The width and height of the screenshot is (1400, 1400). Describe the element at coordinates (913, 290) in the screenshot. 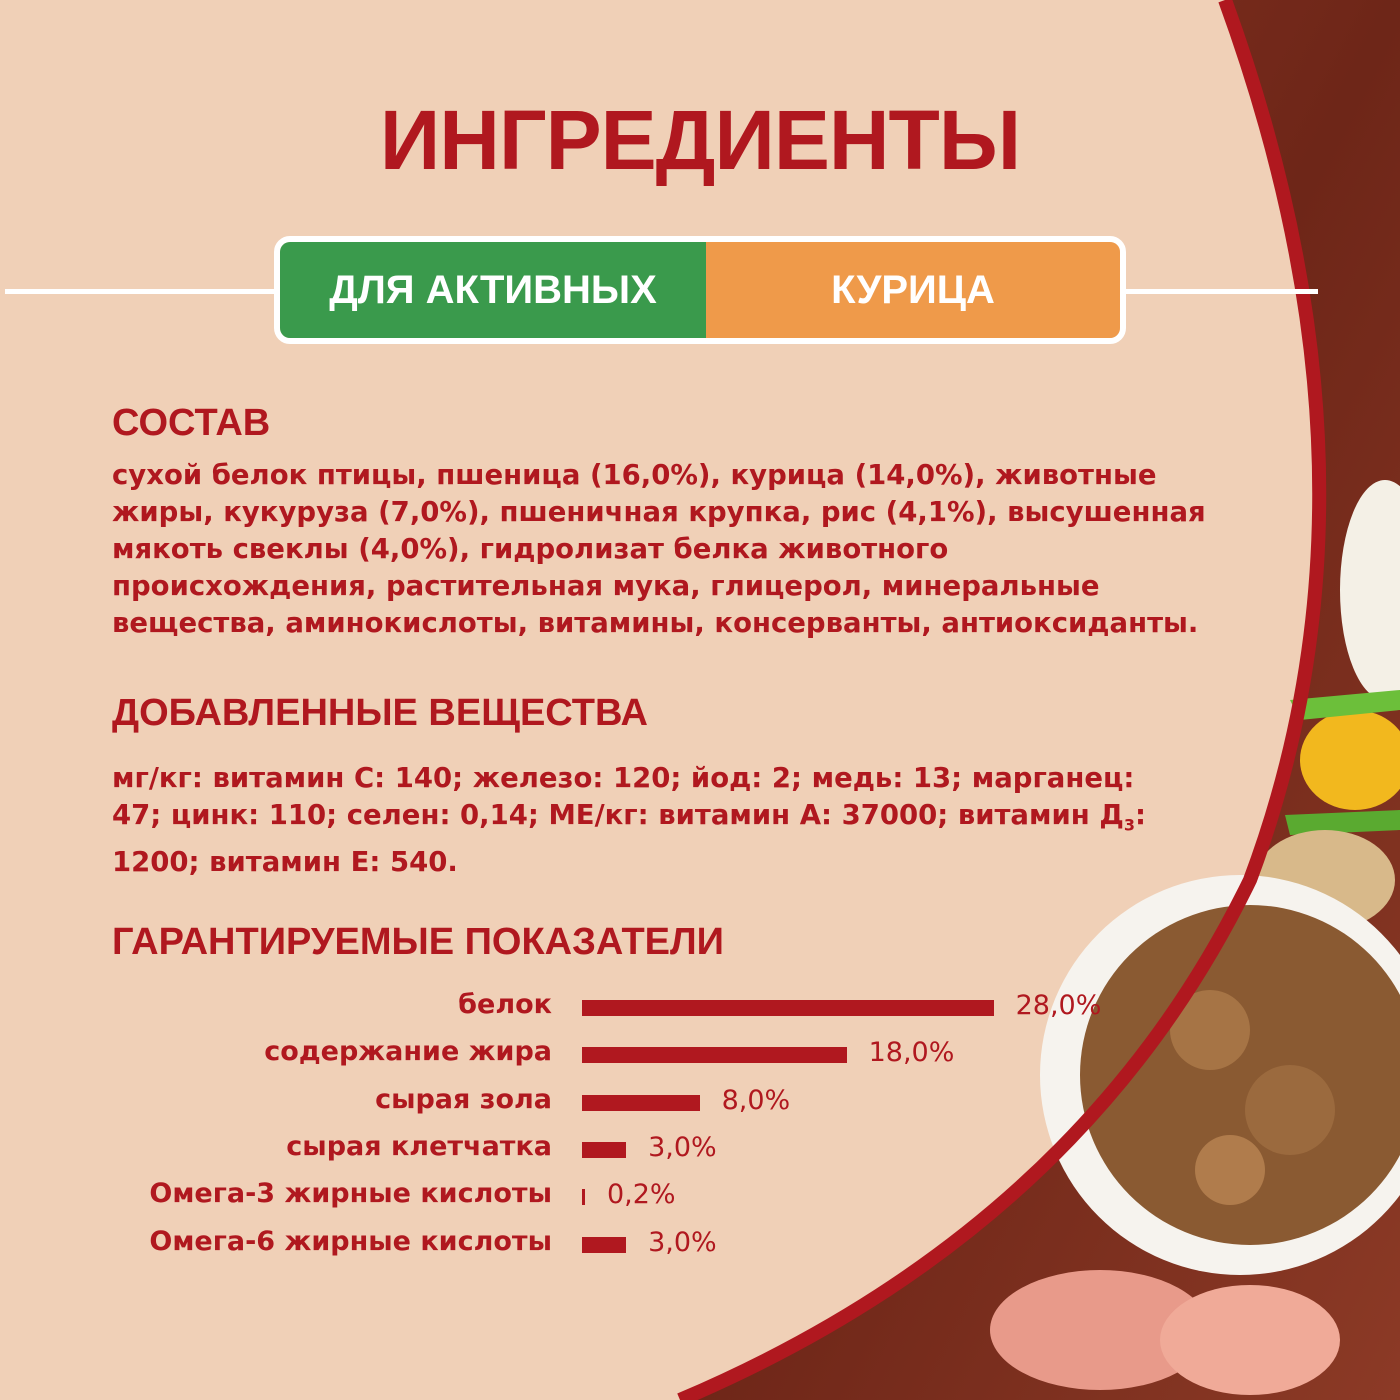

I see `badge-flavor: КУРИЦА` at that location.